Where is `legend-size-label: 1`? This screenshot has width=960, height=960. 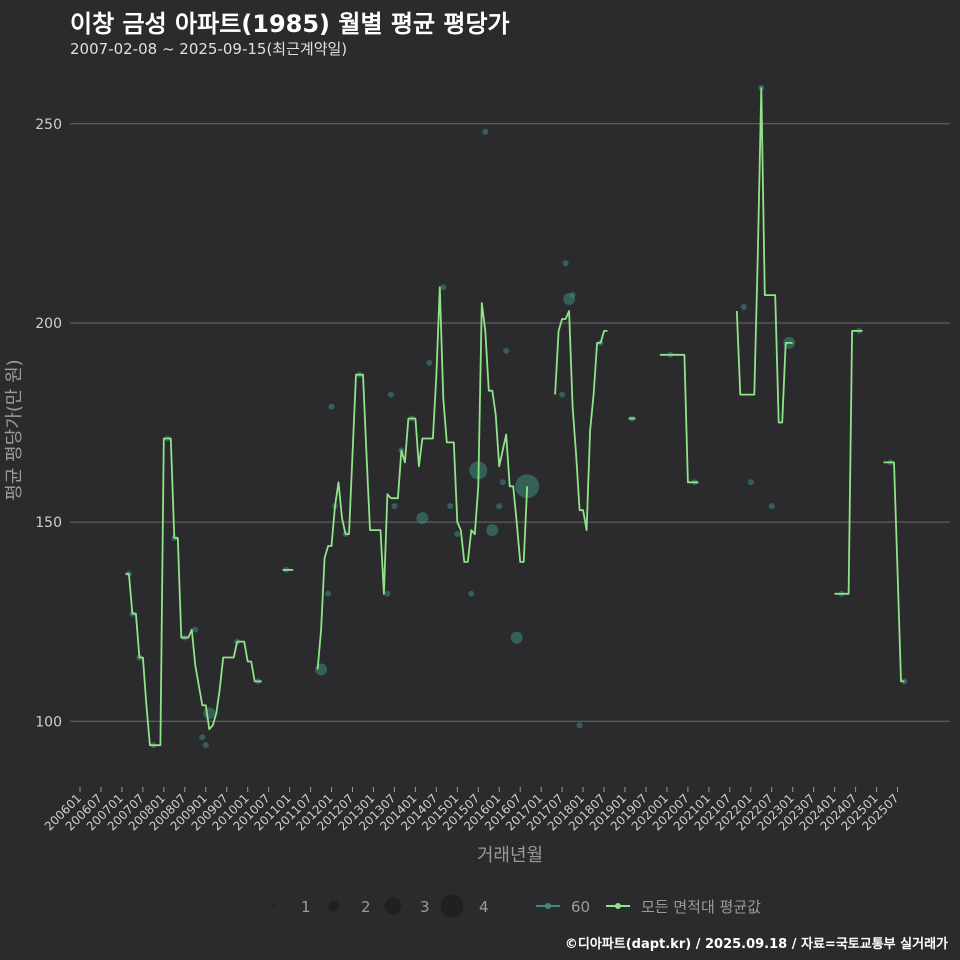 legend-size-label: 1 is located at coordinates (306, 907).